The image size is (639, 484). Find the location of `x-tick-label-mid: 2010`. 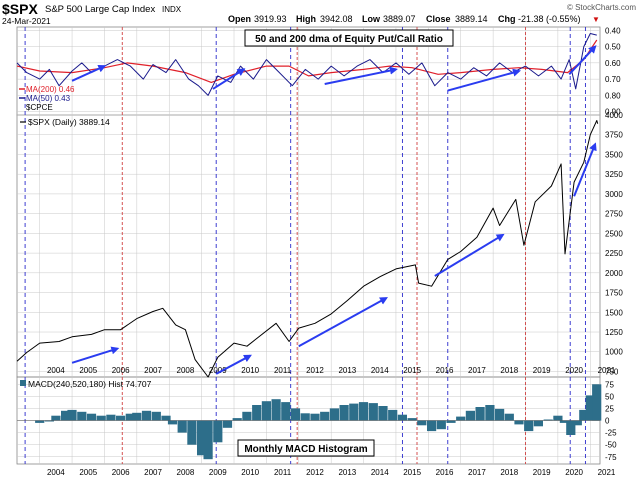

x-tick-label-mid: 2010 is located at coordinates (250, 370).